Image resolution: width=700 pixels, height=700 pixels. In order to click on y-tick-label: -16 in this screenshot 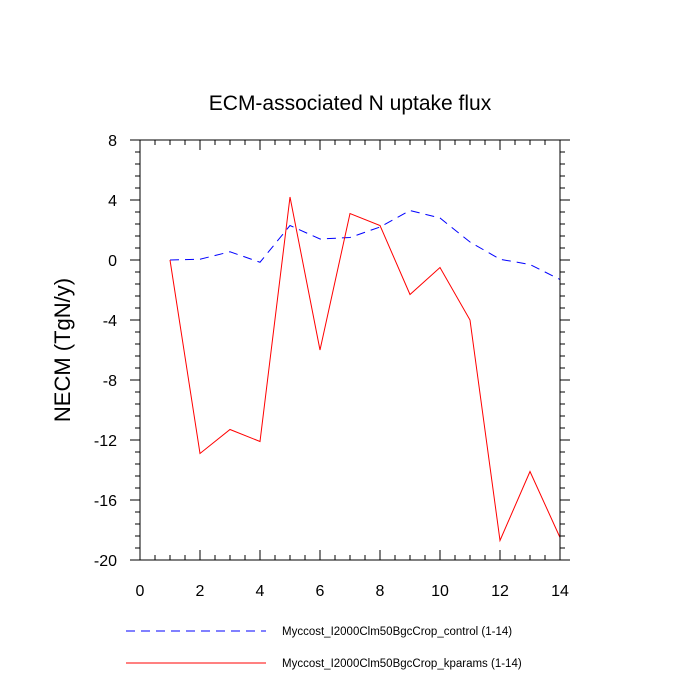, I will do `click(105, 501)`.